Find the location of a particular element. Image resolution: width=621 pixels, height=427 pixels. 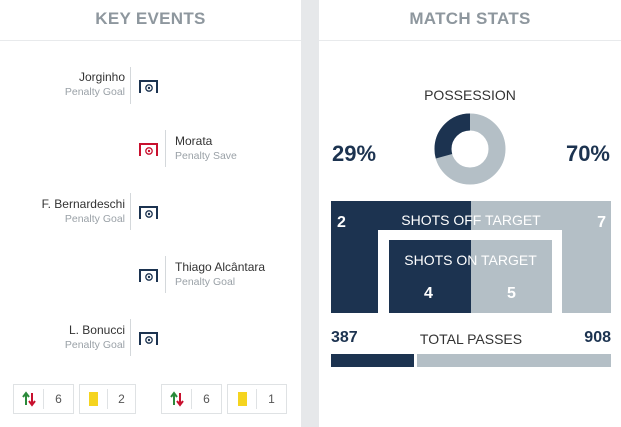

event-player: Thiago Alcântara is located at coordinates (220, 267).